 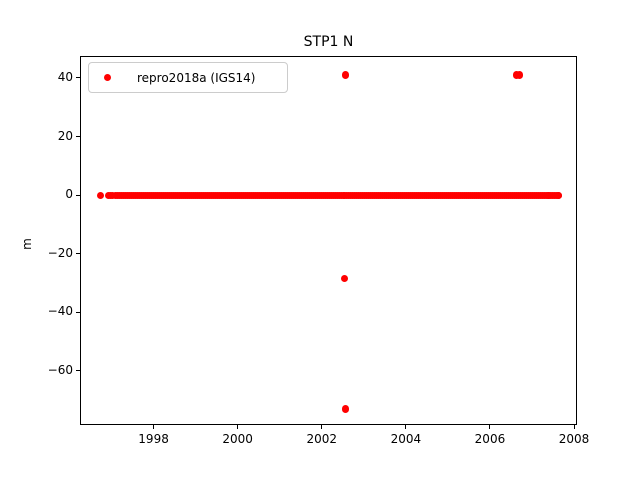 I want to click on legend-marker-dot-icon, so click(x=107, y=77).